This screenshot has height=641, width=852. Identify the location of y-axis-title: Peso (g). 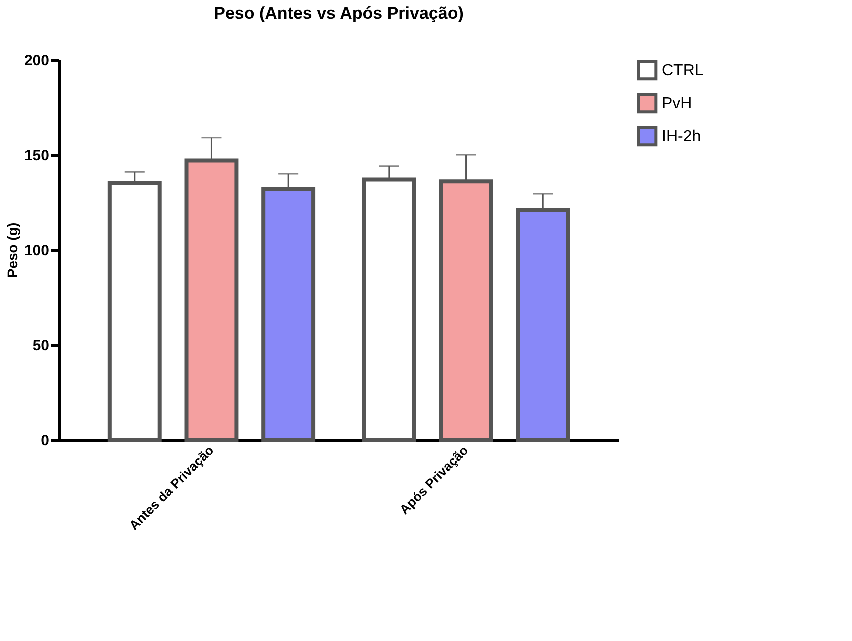
(12, 250).